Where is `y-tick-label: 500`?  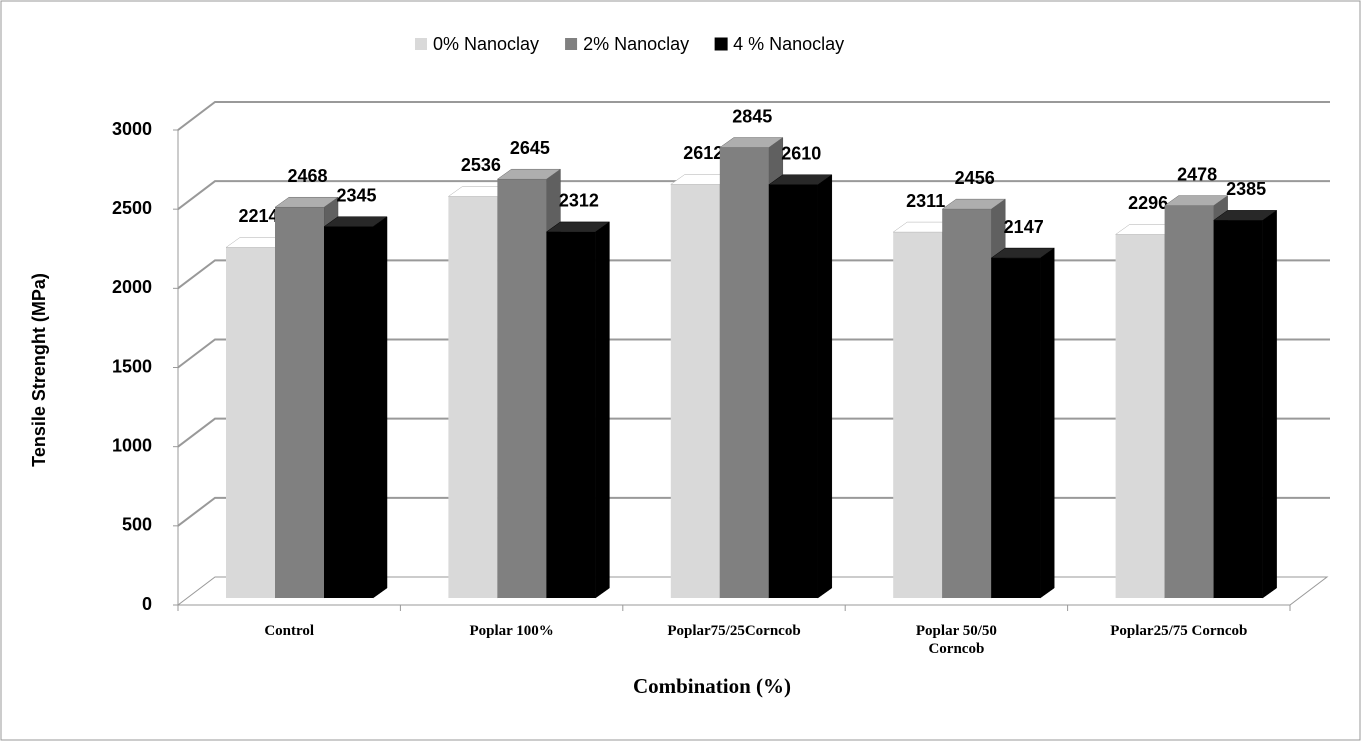 y-tick-label: 500 is located at coordinates (137, 525).